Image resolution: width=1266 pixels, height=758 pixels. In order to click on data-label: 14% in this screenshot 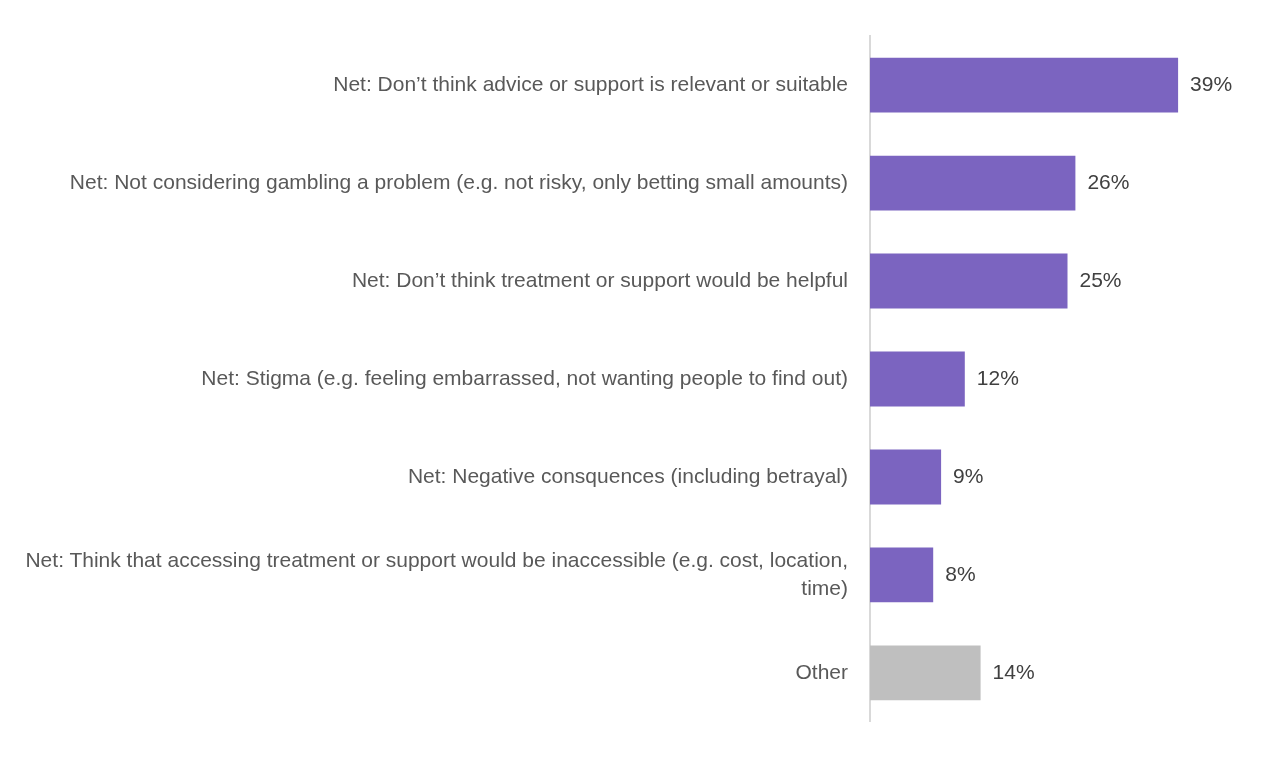, I will do `click(1013, 671)`.